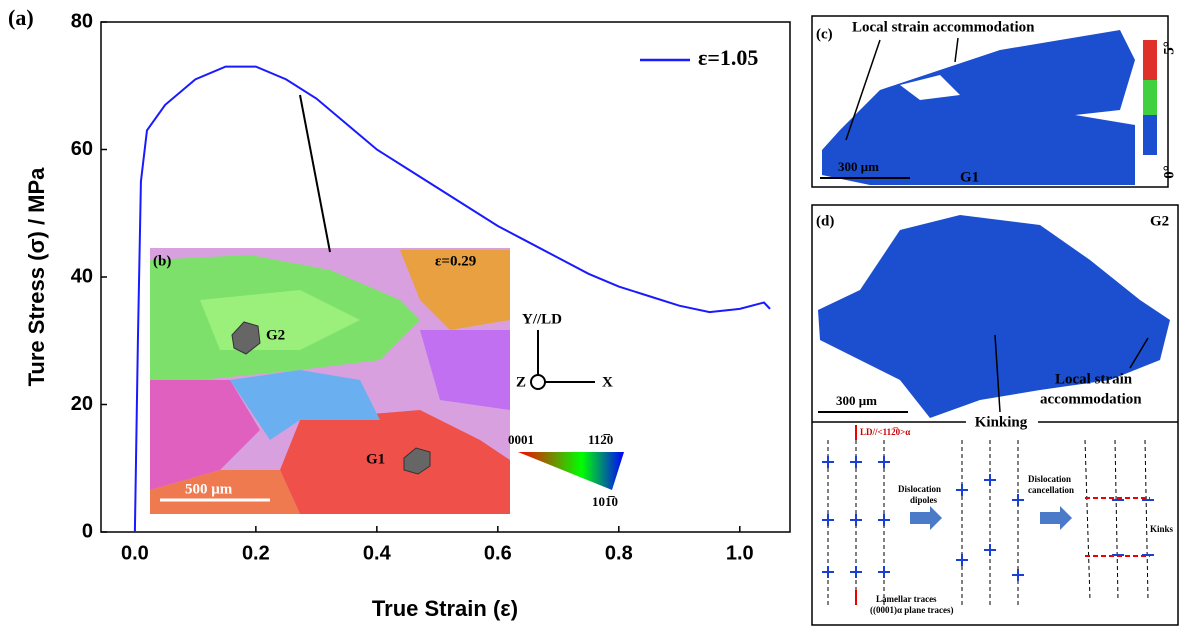 The height and width of the screenshot is (635, 1180). What do you see at coordinates (1162, 529) in the screenshot?
I see `annotation: Kinks` at bounding box center [1162, 529].